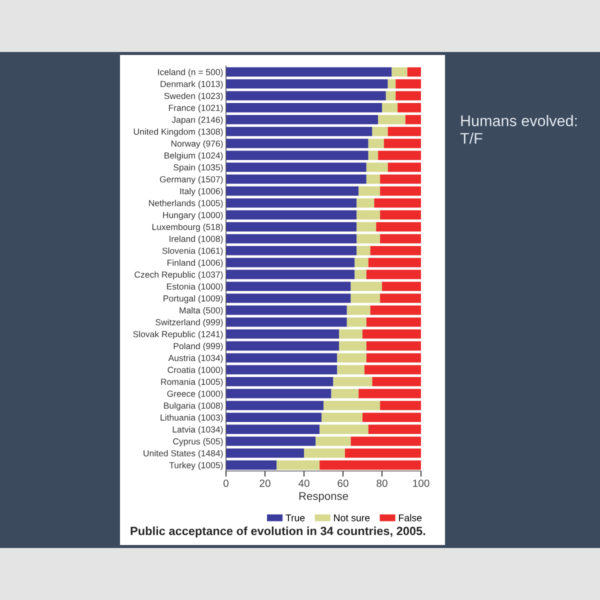  I want to click on y-tick-label: Romania (1005), so click(192, 382).